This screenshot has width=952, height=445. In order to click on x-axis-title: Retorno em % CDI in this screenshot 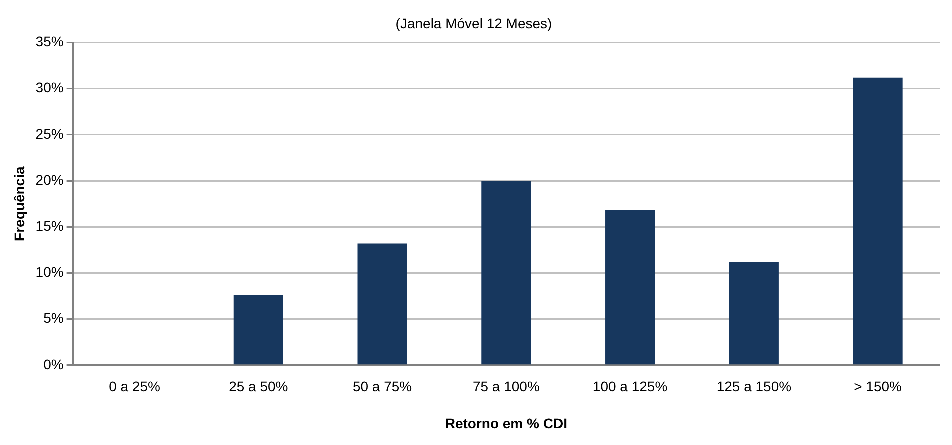, I will do `click(506, 423)`.